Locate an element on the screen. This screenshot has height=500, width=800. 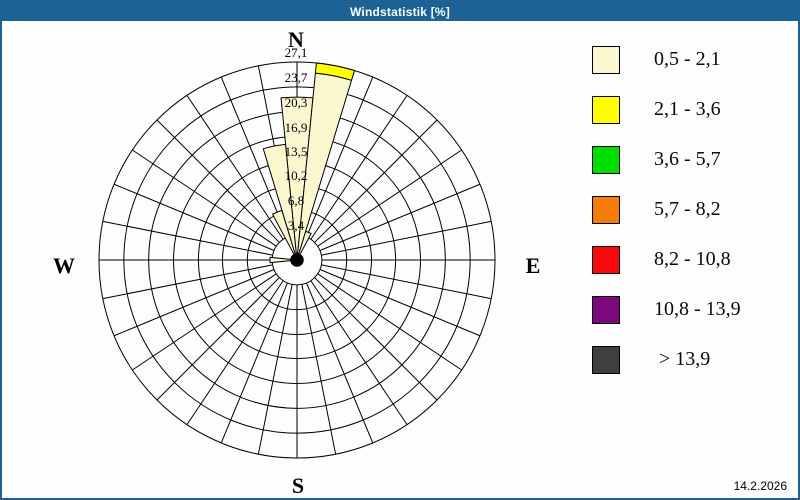
legend-range-label: 2,1 - 3,6 is located at coordinates (687, 109).